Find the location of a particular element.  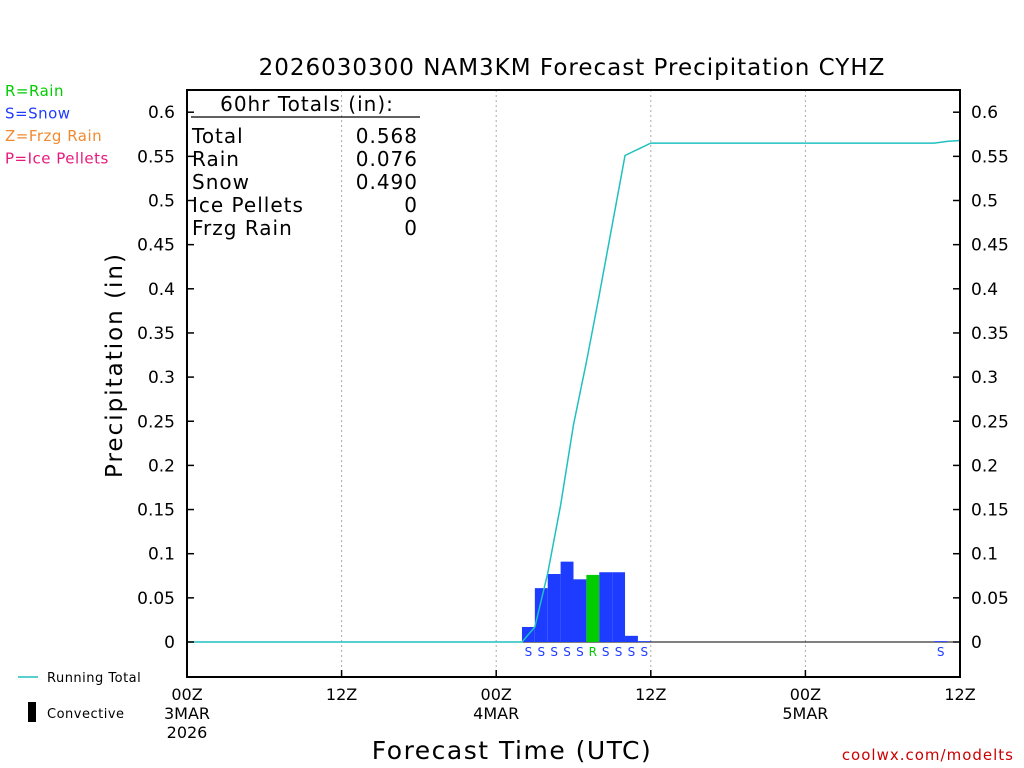

credit-text: coolwx.com/modelts is located at coordinates (928, 755).